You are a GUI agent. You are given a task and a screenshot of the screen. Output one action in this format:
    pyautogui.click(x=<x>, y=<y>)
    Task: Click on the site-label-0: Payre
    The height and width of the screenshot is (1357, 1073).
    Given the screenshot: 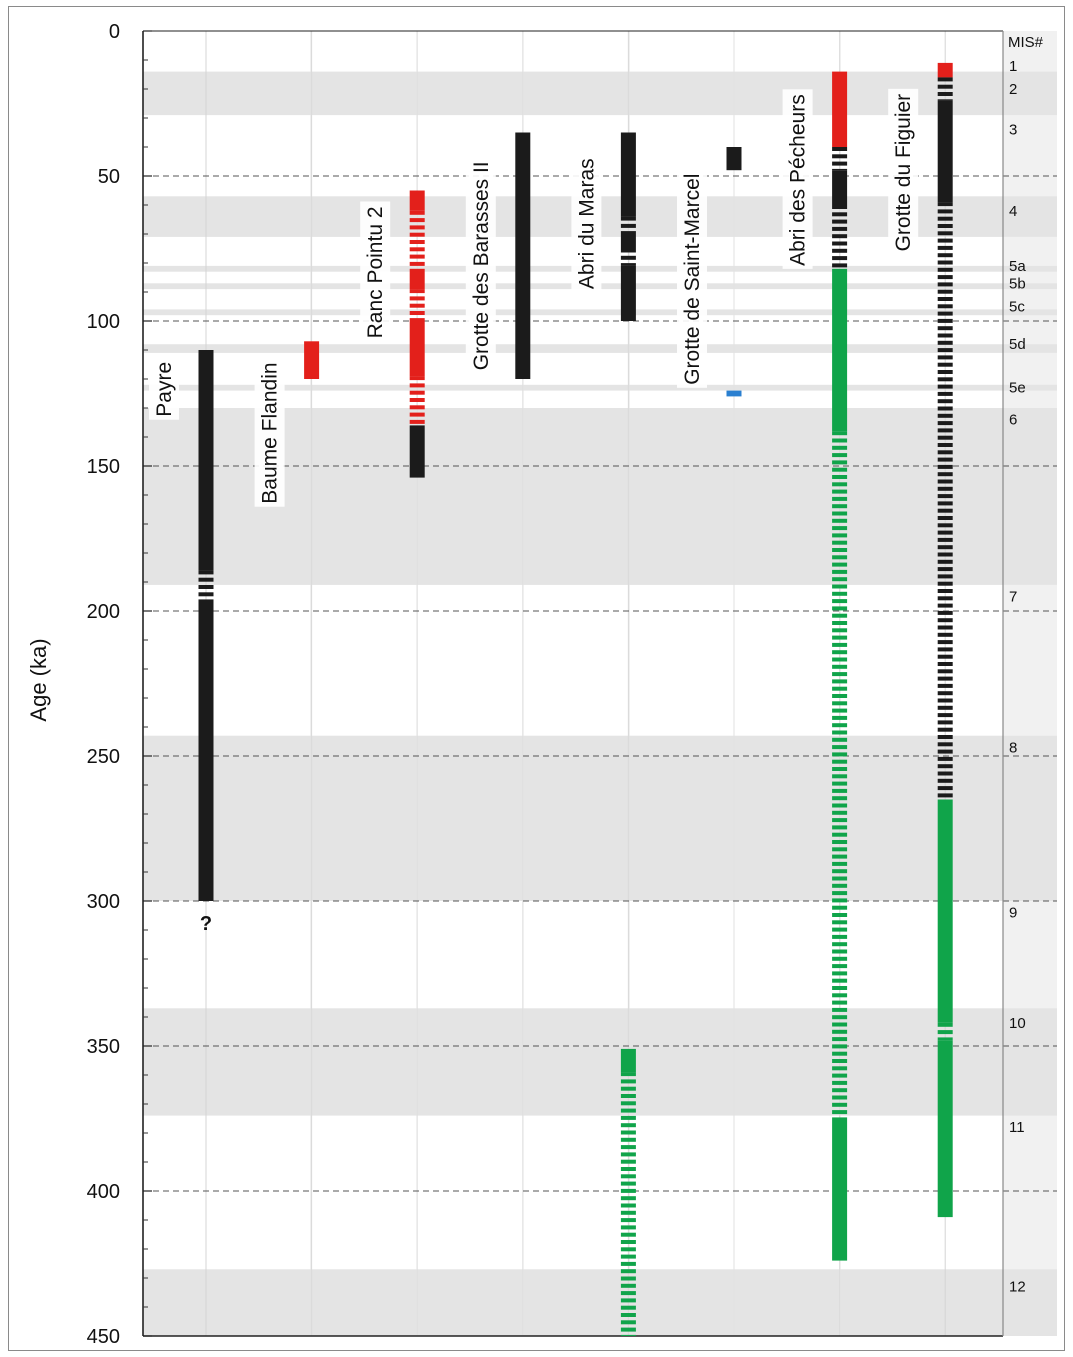 What is the action you would take?
    pyautogui.click(x=164, y=389)
    